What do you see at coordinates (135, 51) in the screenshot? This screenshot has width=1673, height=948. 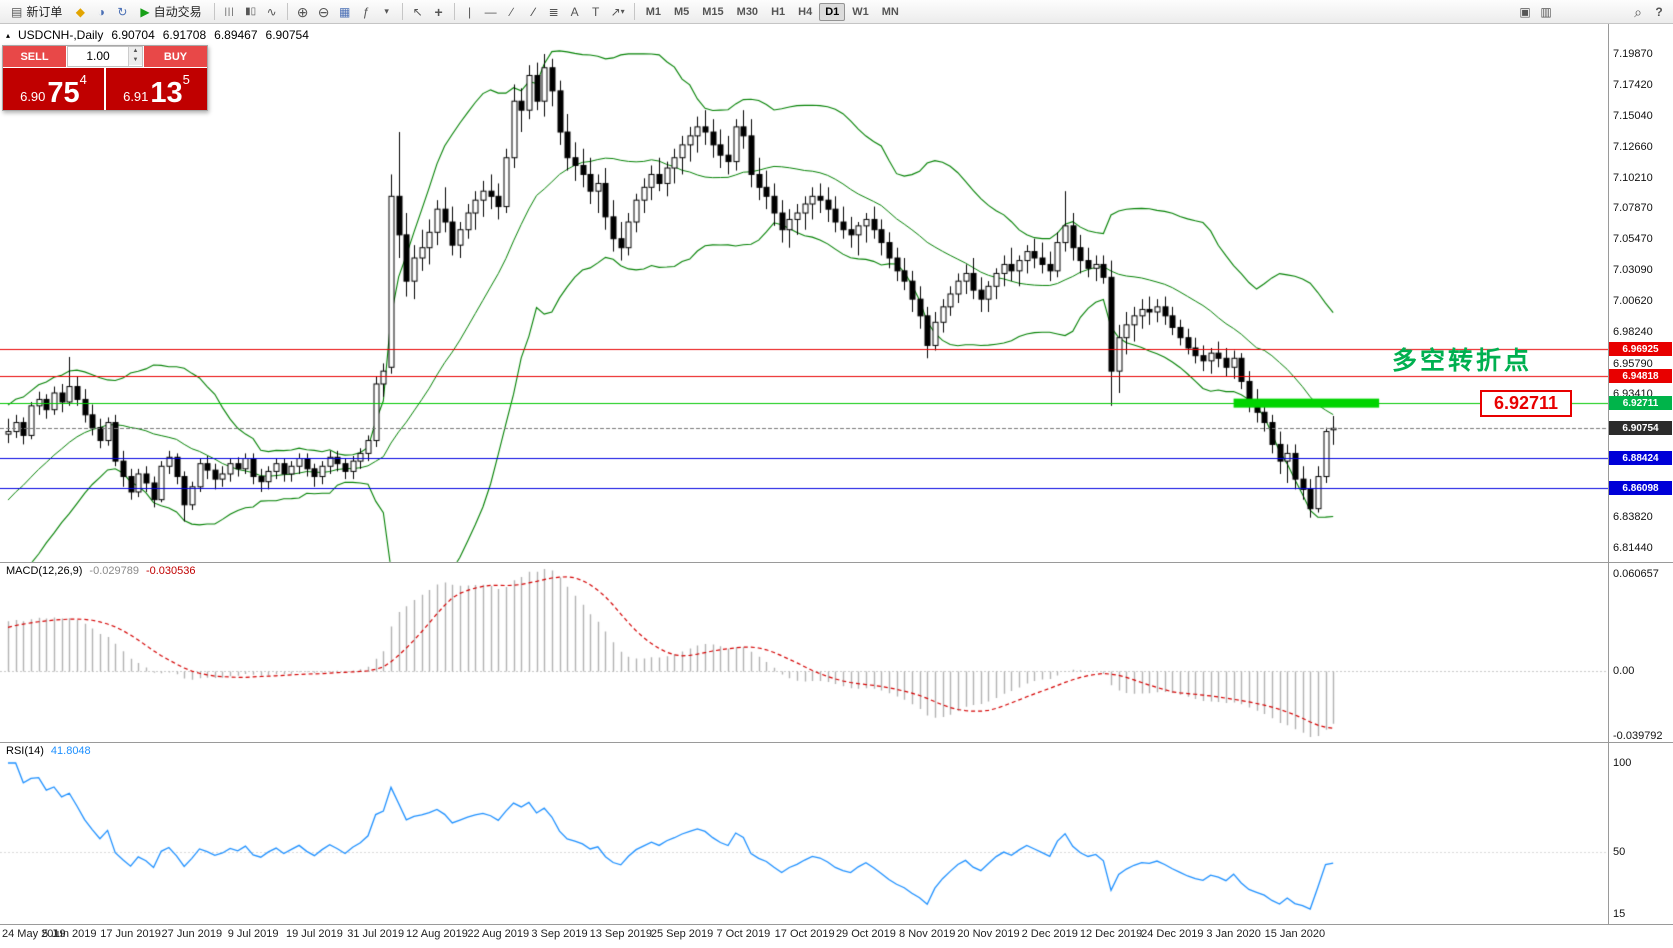 I see `volume-up-button: ▲` at bounding box center [135, 51].